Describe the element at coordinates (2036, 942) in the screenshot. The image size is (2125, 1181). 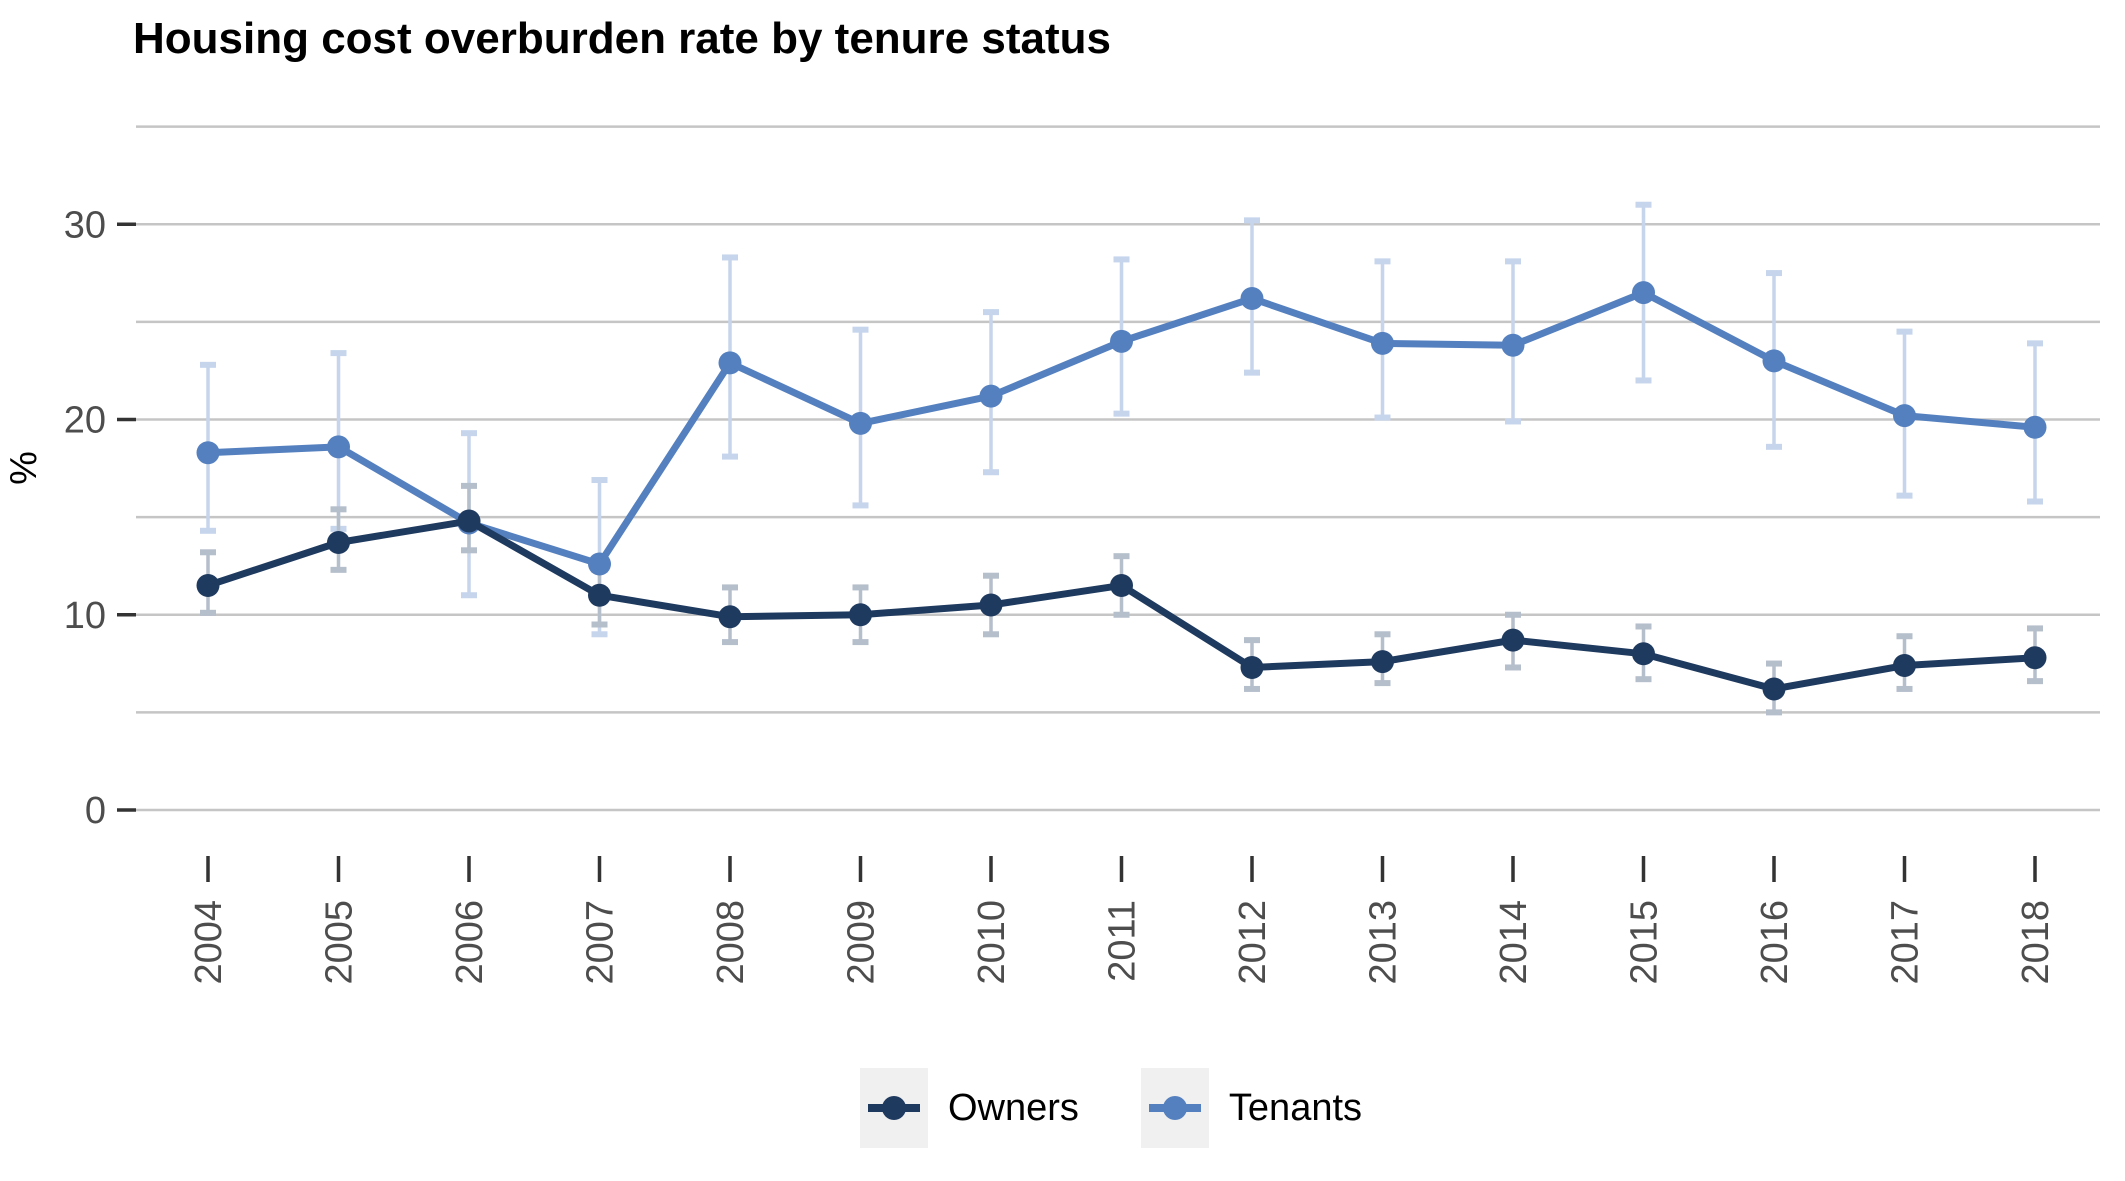
I see `x-tick-label: 2018` at that location.